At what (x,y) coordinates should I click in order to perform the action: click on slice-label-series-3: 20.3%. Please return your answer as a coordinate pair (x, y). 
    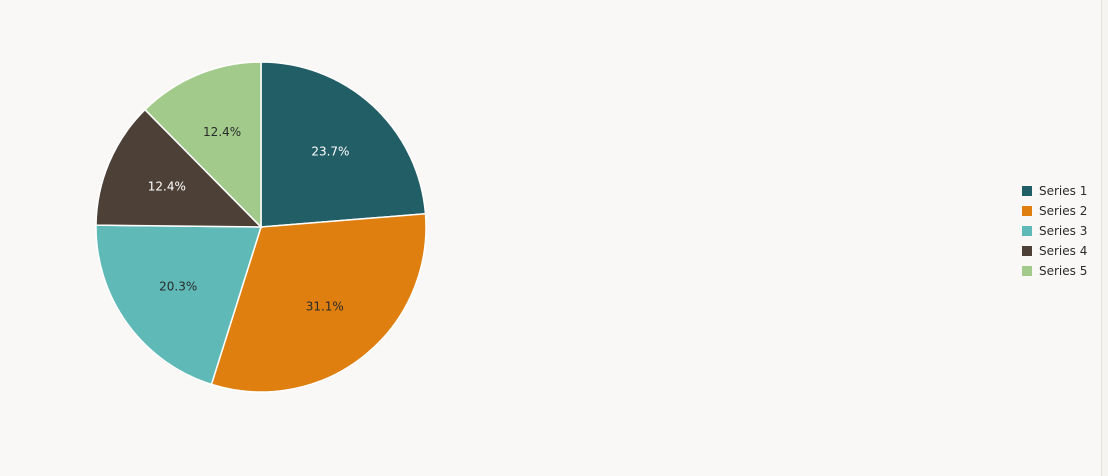
    Looking at the image, I should click on (178, 287).